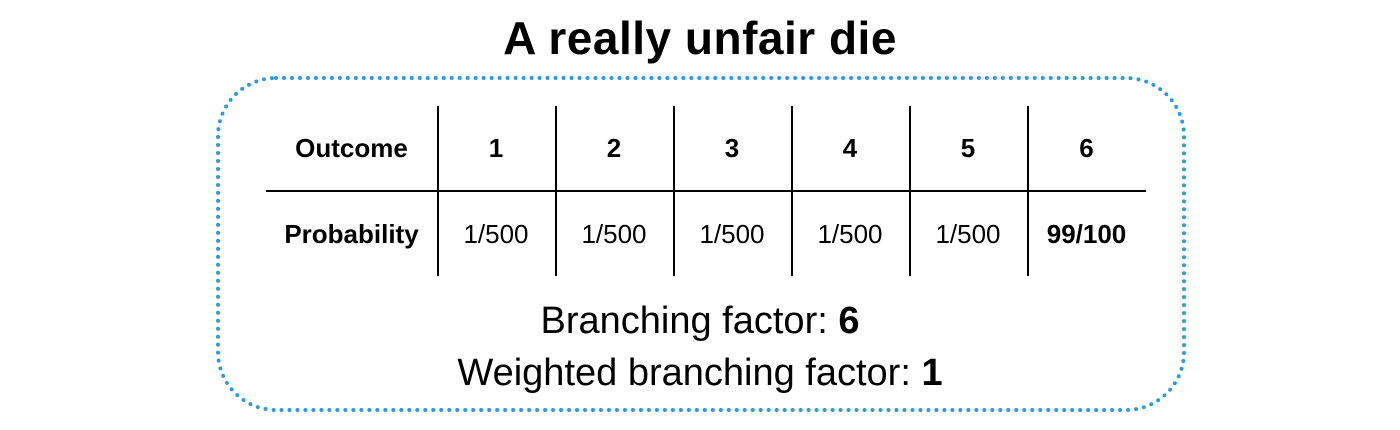 Image resolution: width=1400 pixels, height=430 pixels. I want to click on weighted-branching-factor-line: Weighted branching factor: 1, so click(700, 373).